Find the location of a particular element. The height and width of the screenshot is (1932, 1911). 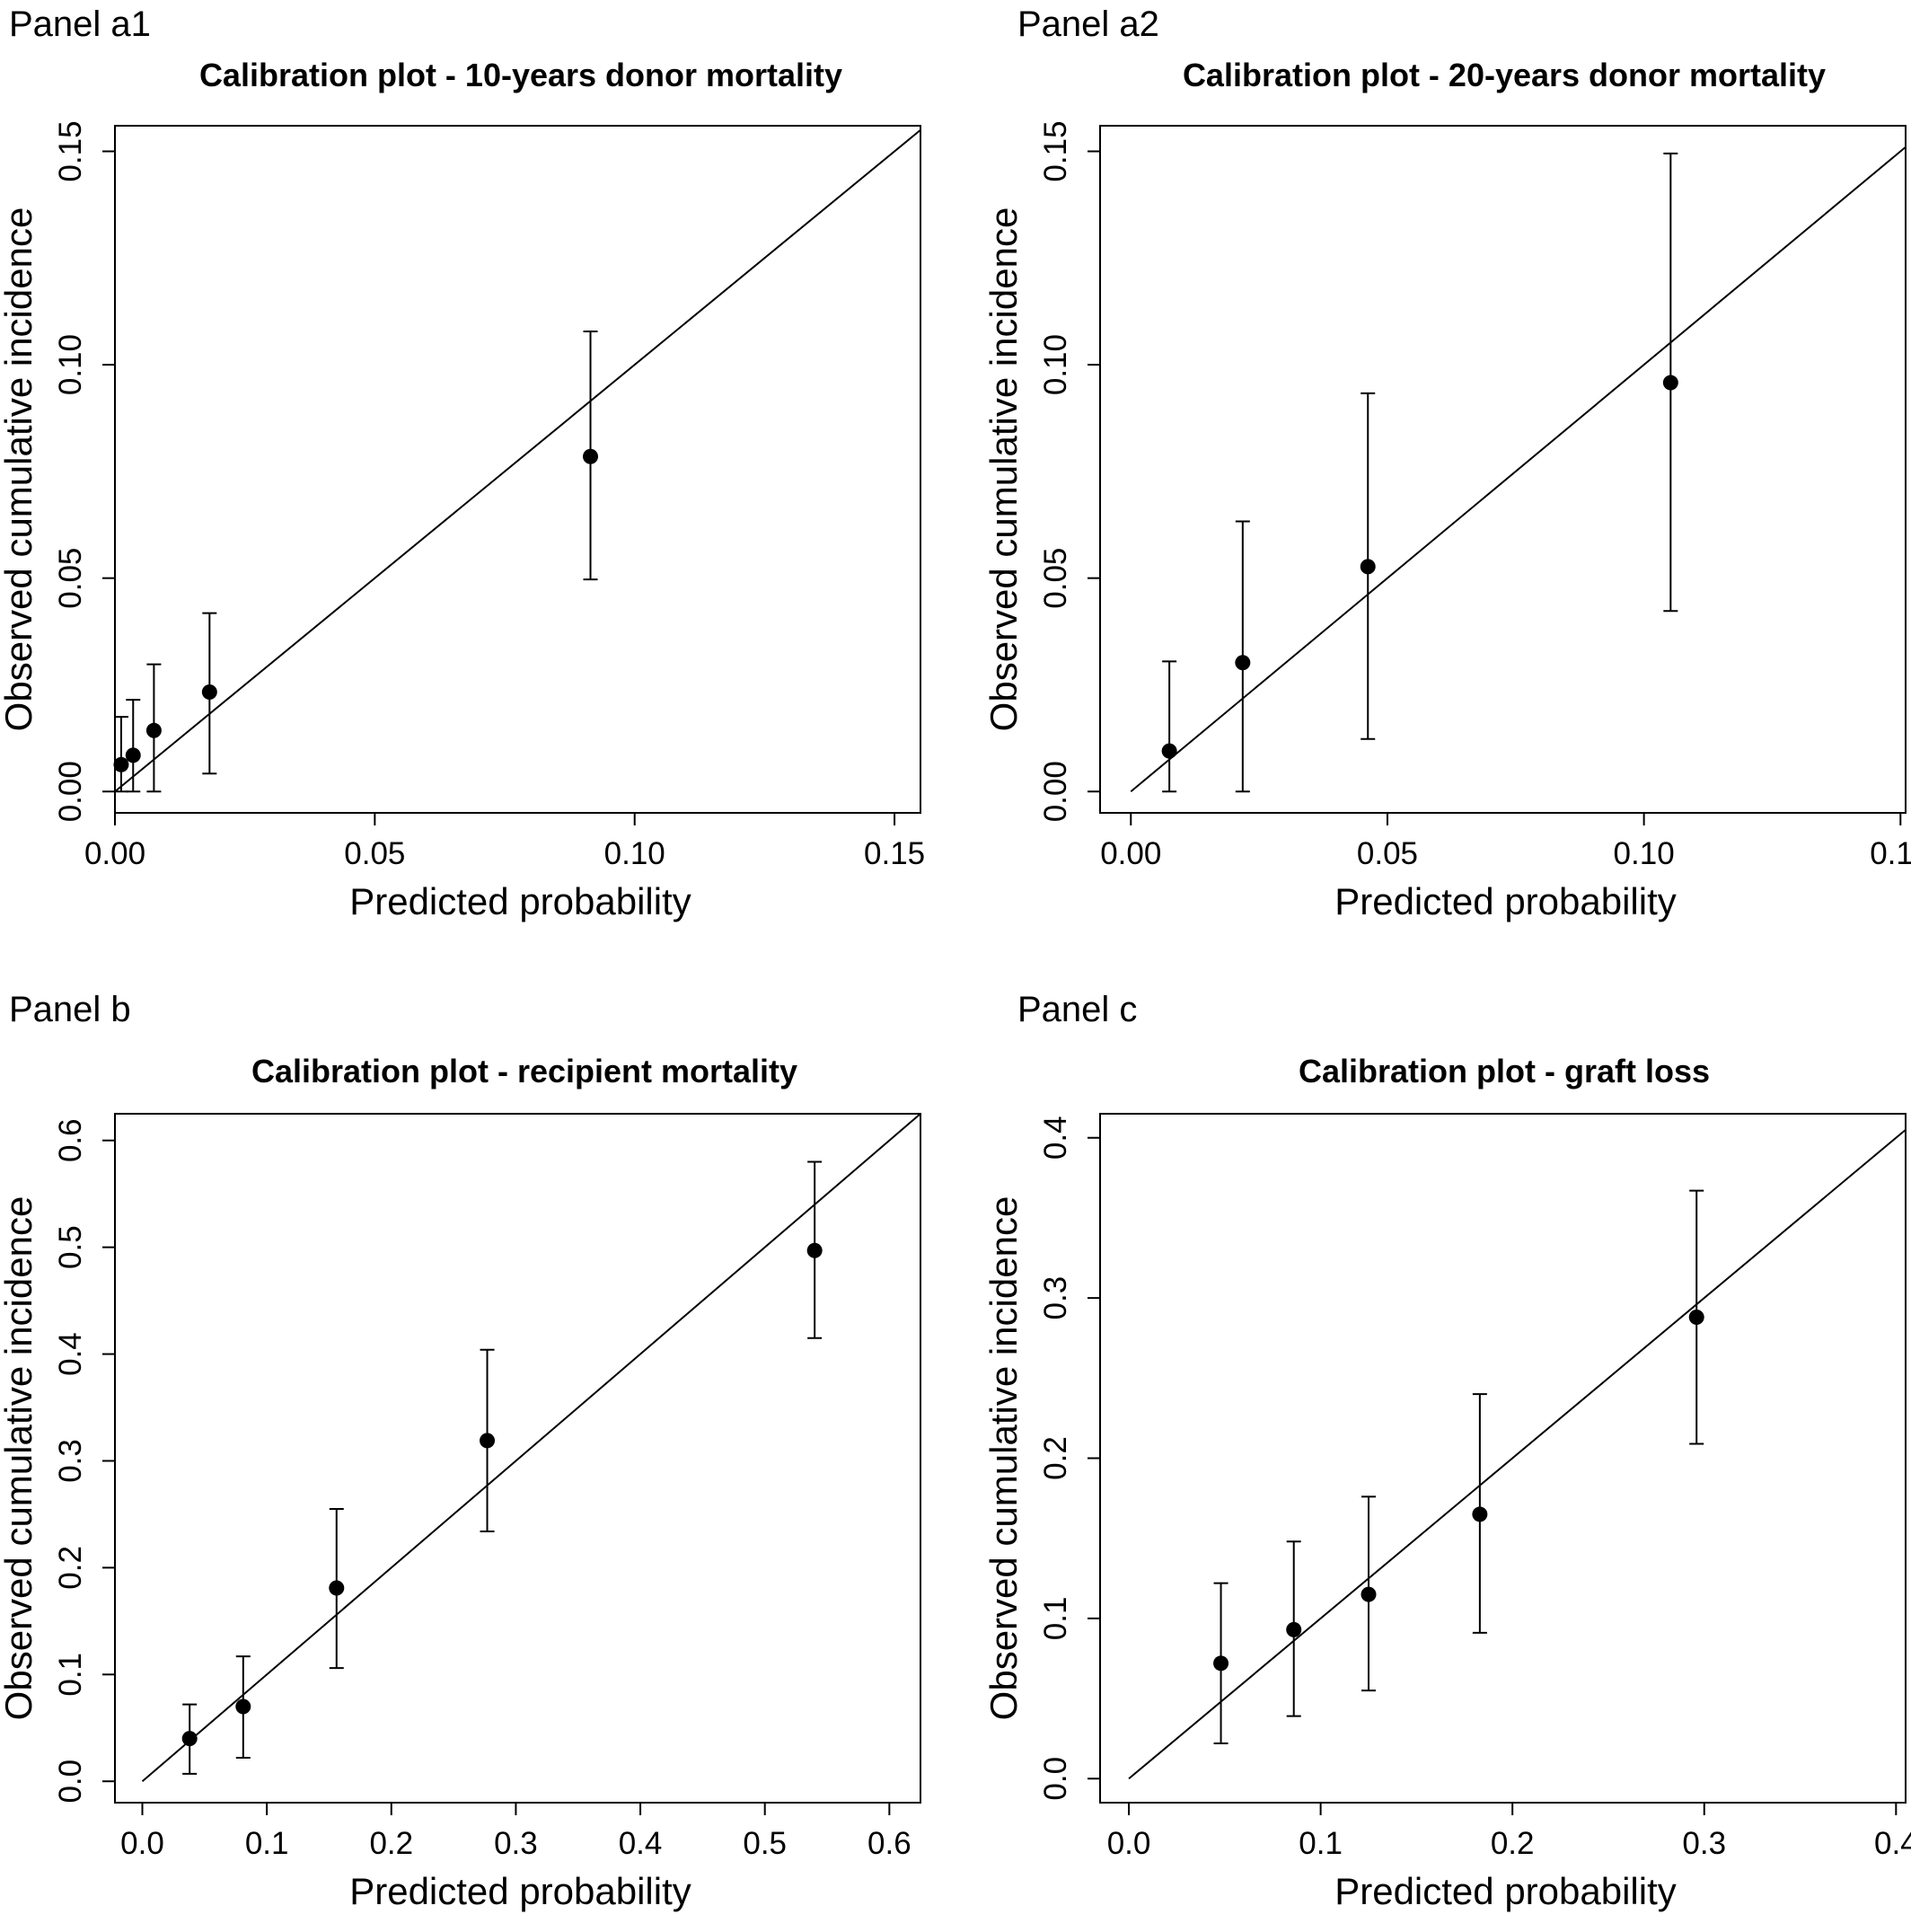

y-tick-label: 0.6 is located at coordinates (70, 1140).